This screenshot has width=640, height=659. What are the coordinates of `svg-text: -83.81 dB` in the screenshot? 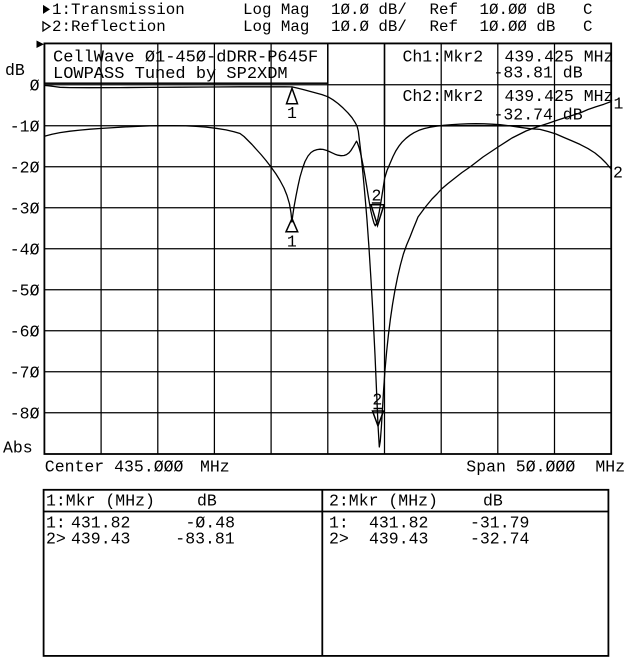 It's located at (538, 73).